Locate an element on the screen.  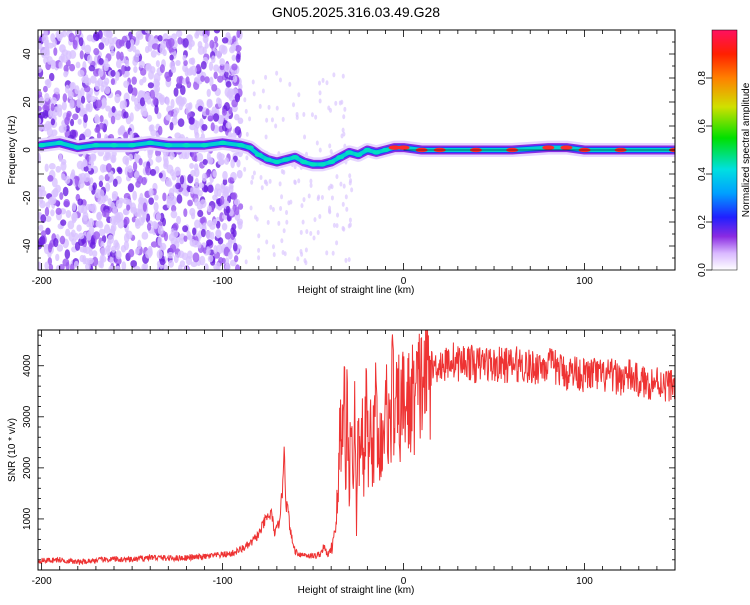
snr-x-tick-label: 0 is located at coordinates (404, 581).